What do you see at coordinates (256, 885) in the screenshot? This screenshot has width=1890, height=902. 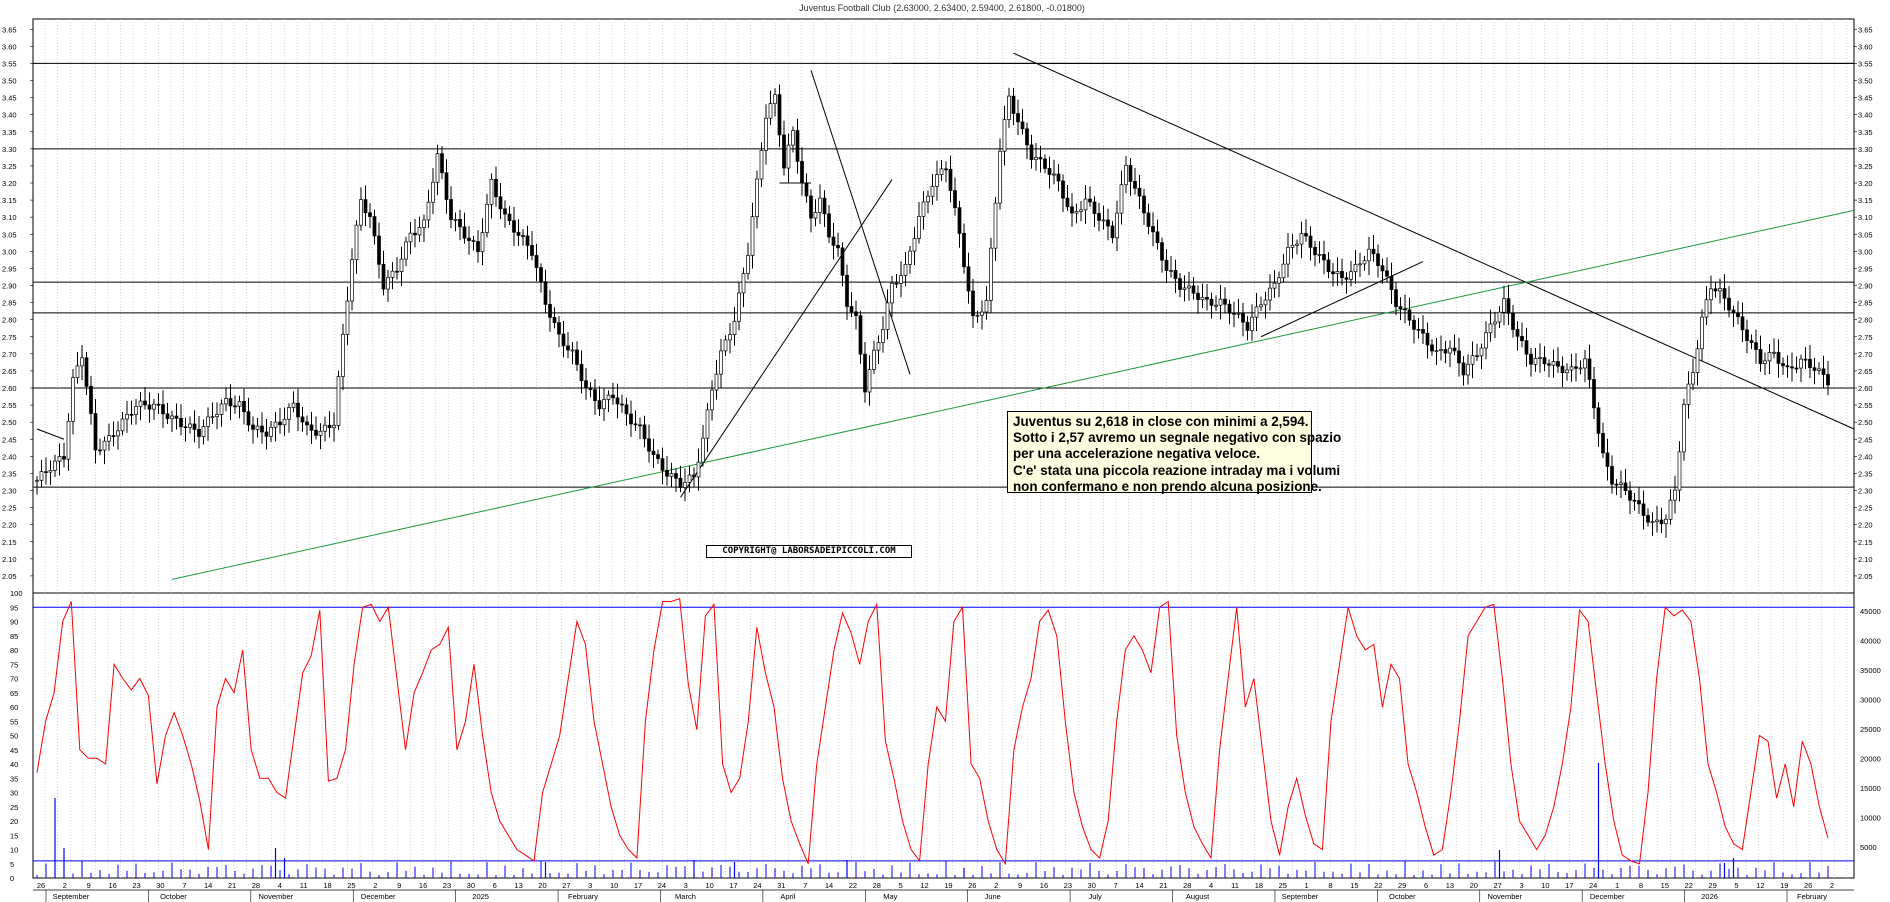 I see `x-tick-label: 28` at bounding box center [256, 885].